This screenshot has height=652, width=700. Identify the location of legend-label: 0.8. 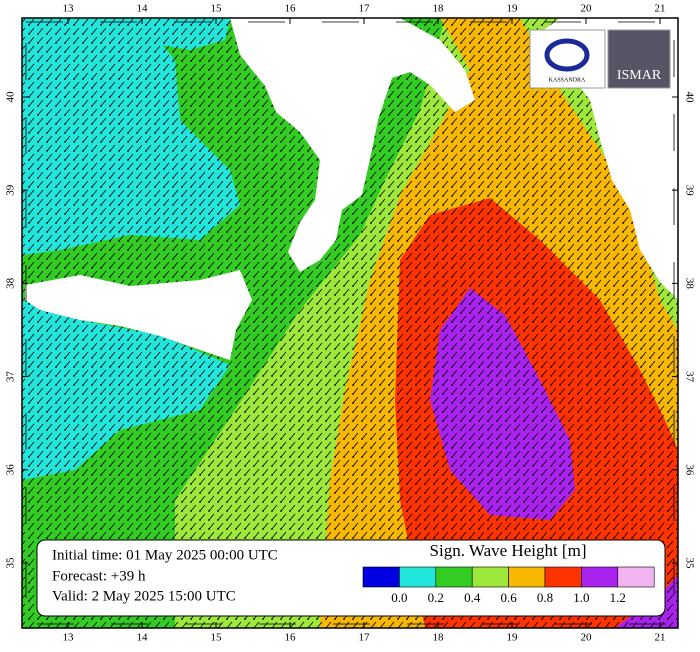
(545, 597).